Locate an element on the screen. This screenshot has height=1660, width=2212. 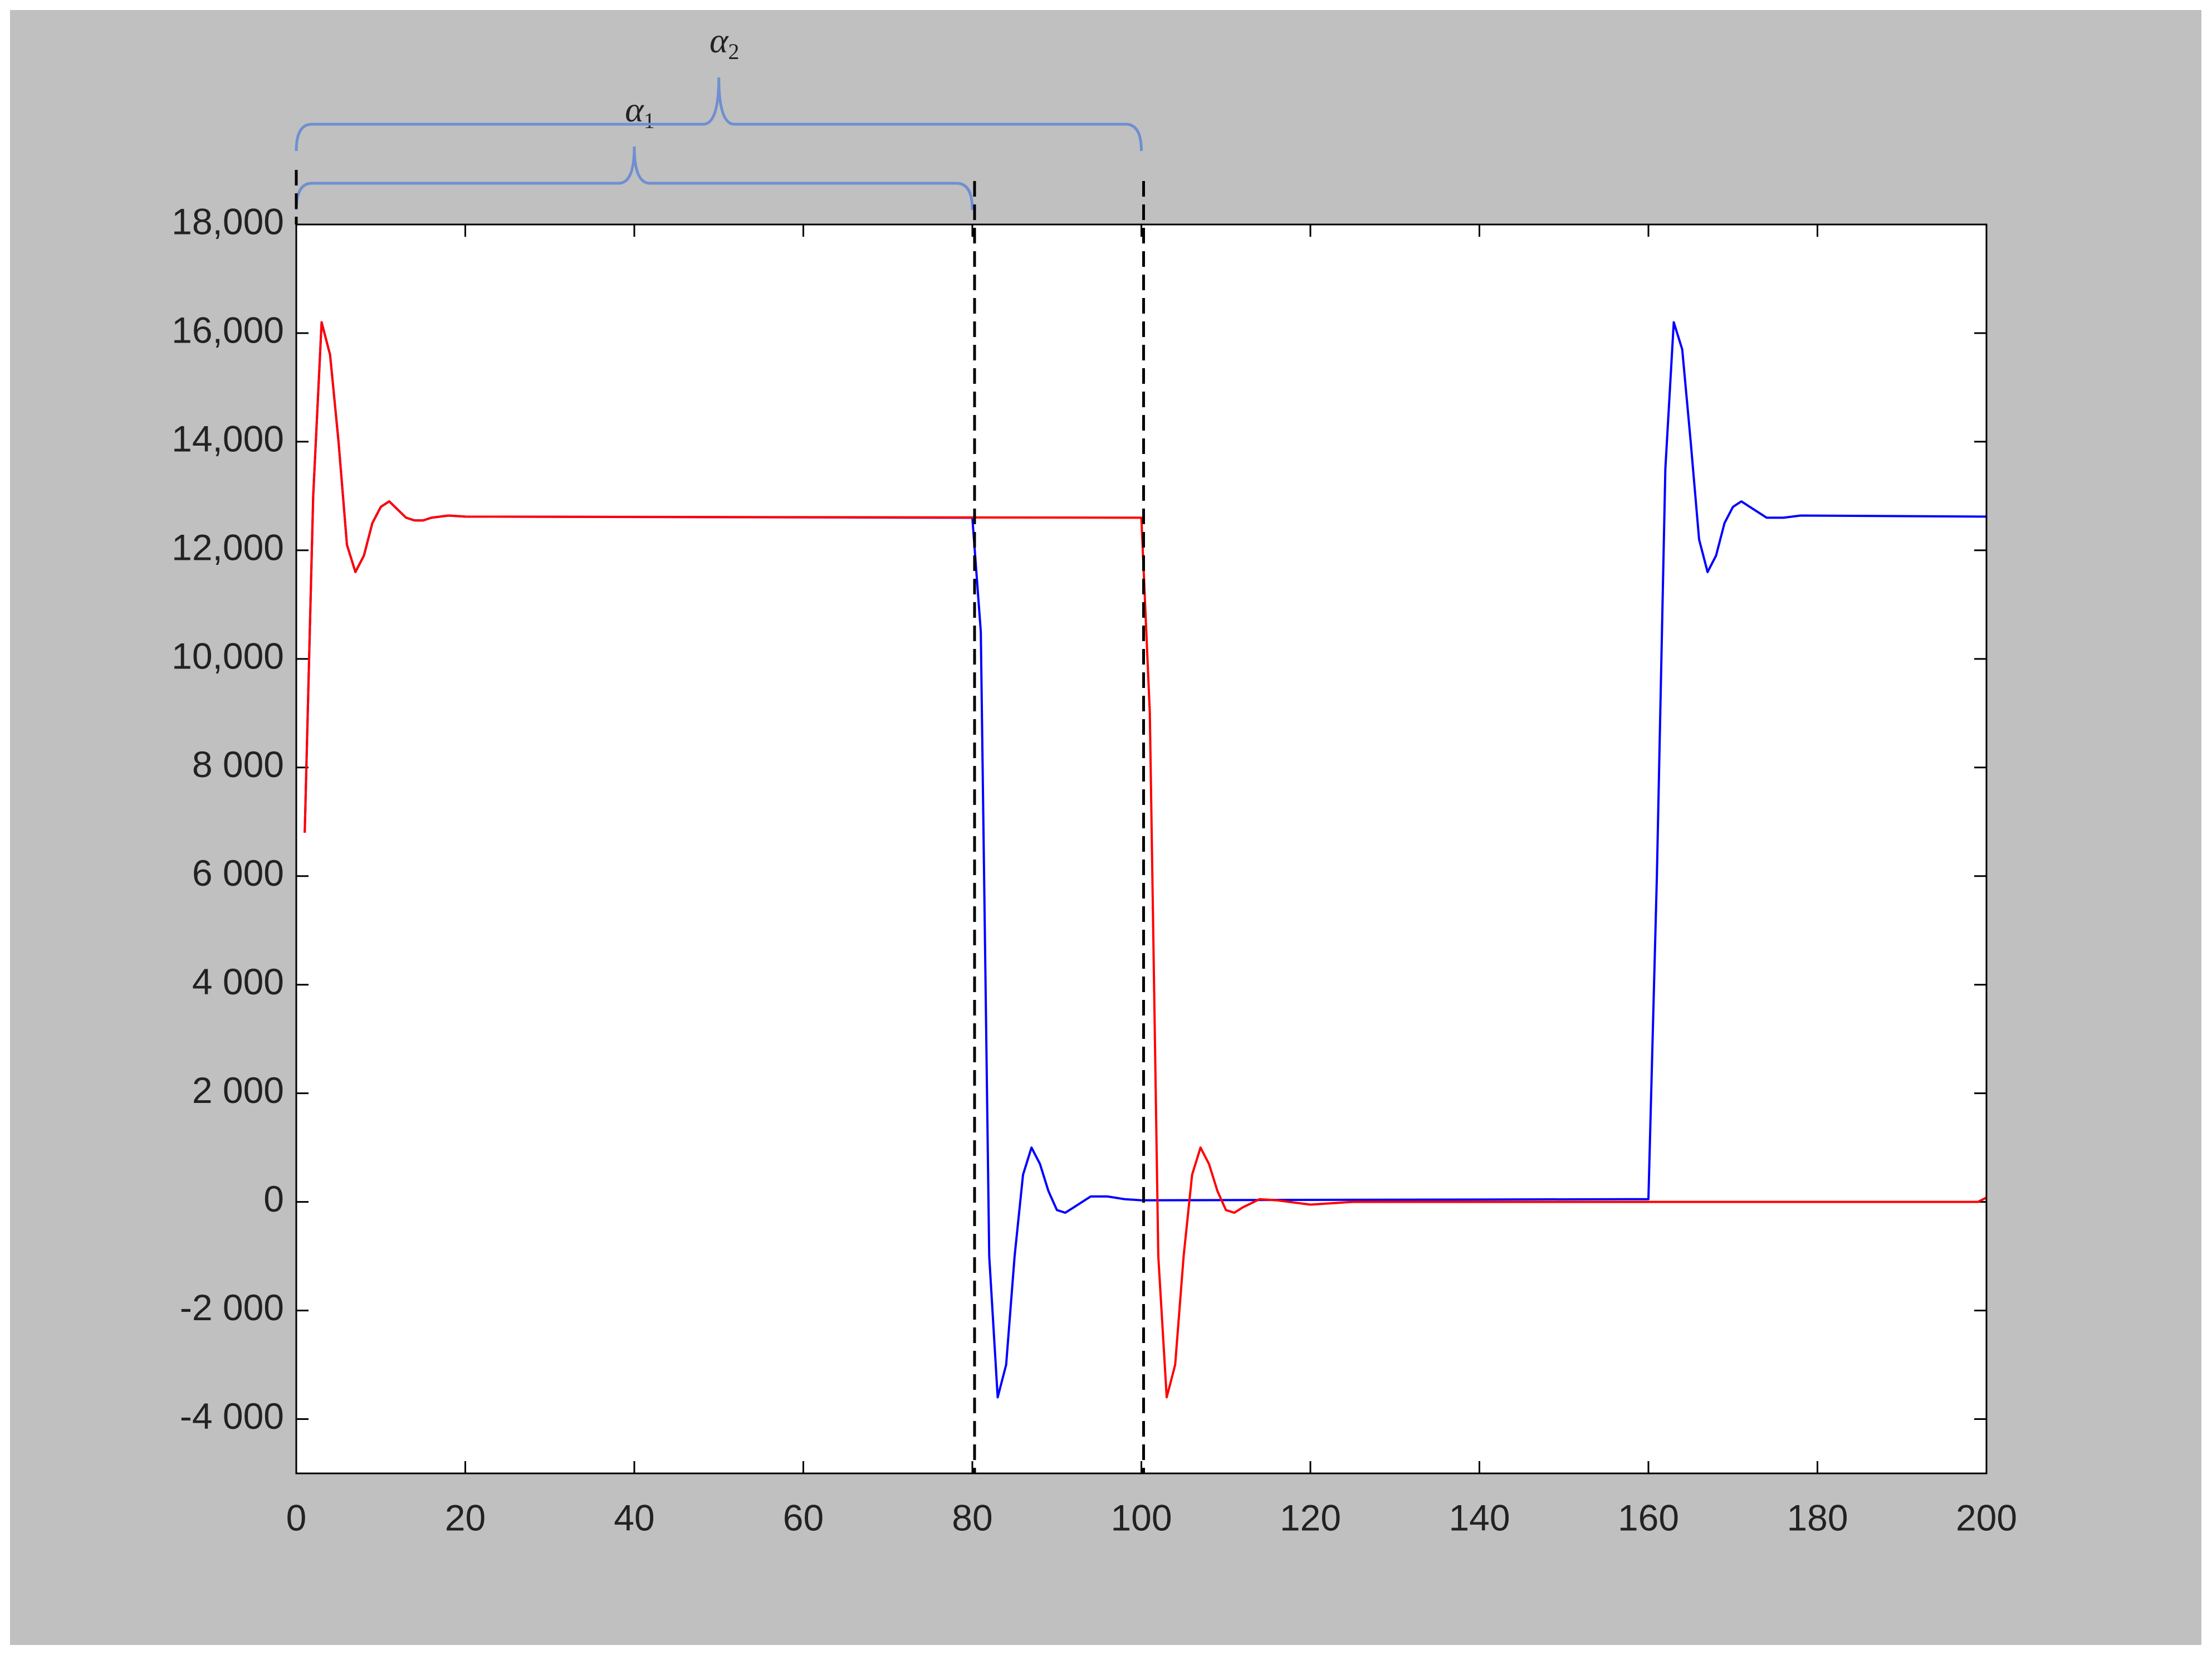
x-tick-label: 0 is located at coordinates (296, 1517).